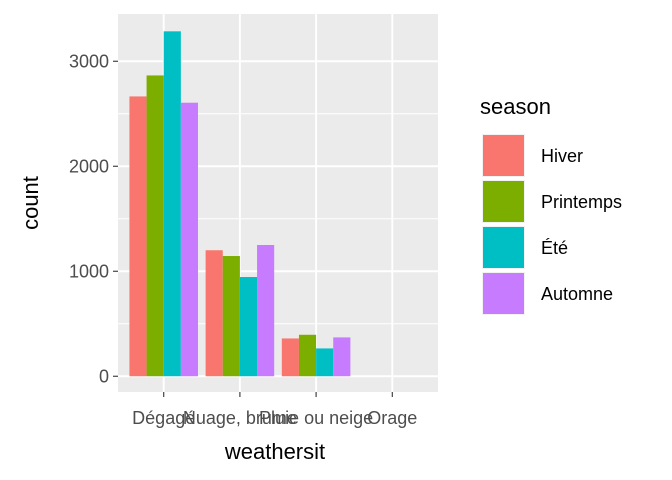  What do you see at coordinates (30, 203) in the screenshot?
I see `y-axis-title: count` at bounding box center [30, 203].